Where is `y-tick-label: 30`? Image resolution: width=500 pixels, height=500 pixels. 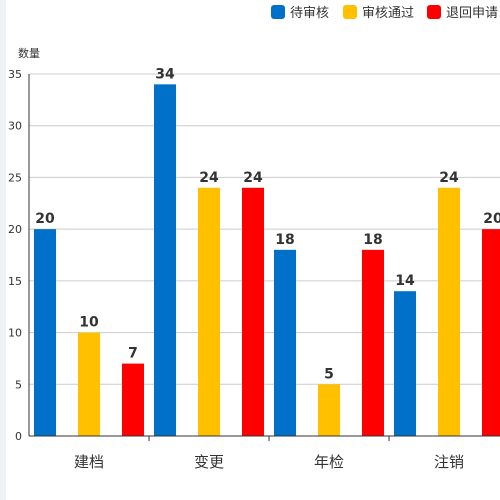
y-tick-label: 30 is located at coordinates (15, 126).